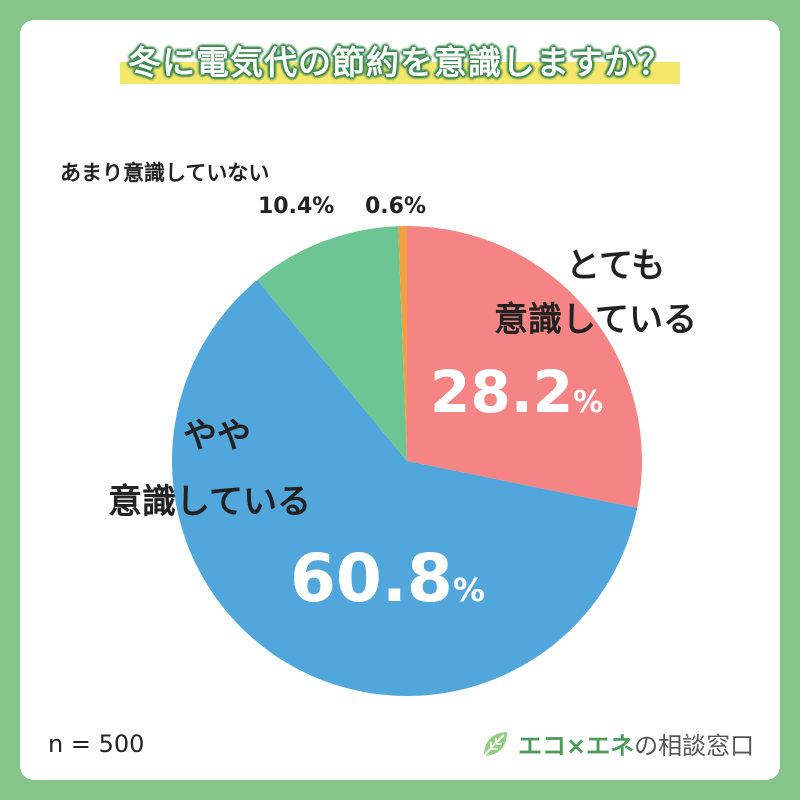  Describe the element at coordinates (694, 746) in the screenshot. I see `logo-suffix: の相談窓口` at that location.